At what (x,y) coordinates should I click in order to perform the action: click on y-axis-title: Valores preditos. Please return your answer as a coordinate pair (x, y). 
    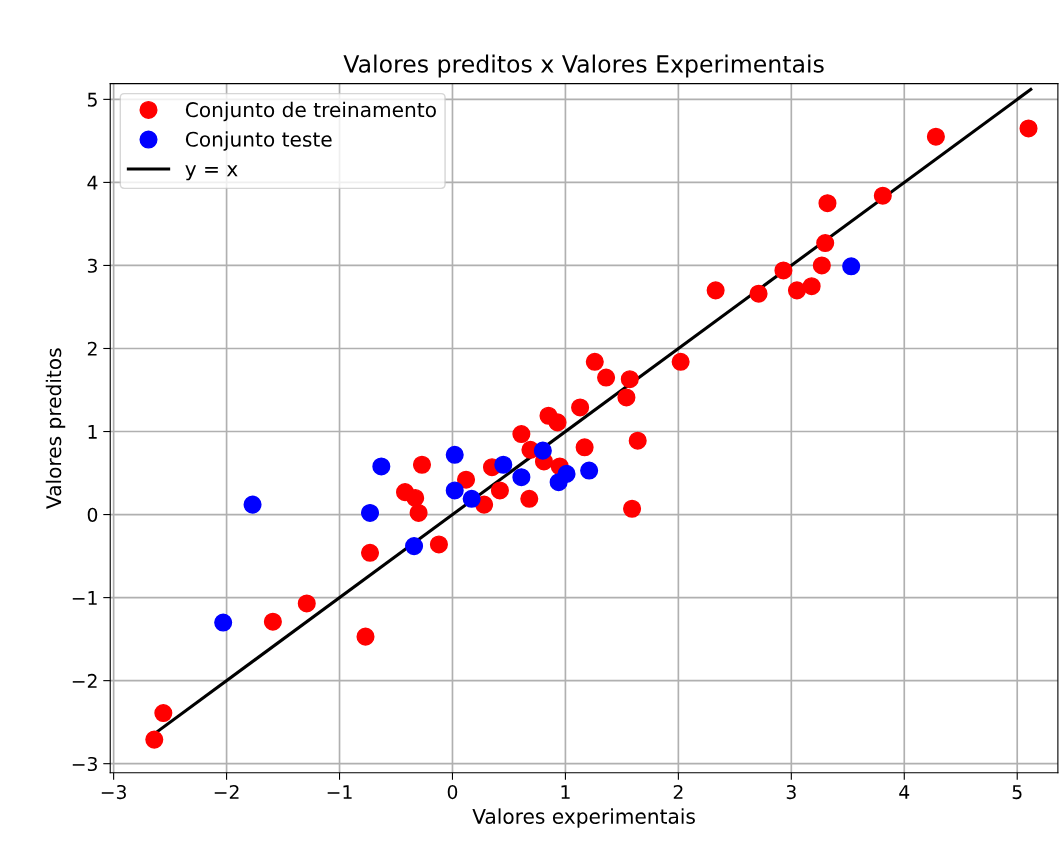
    Looking at the image, I should click on (55, 428).